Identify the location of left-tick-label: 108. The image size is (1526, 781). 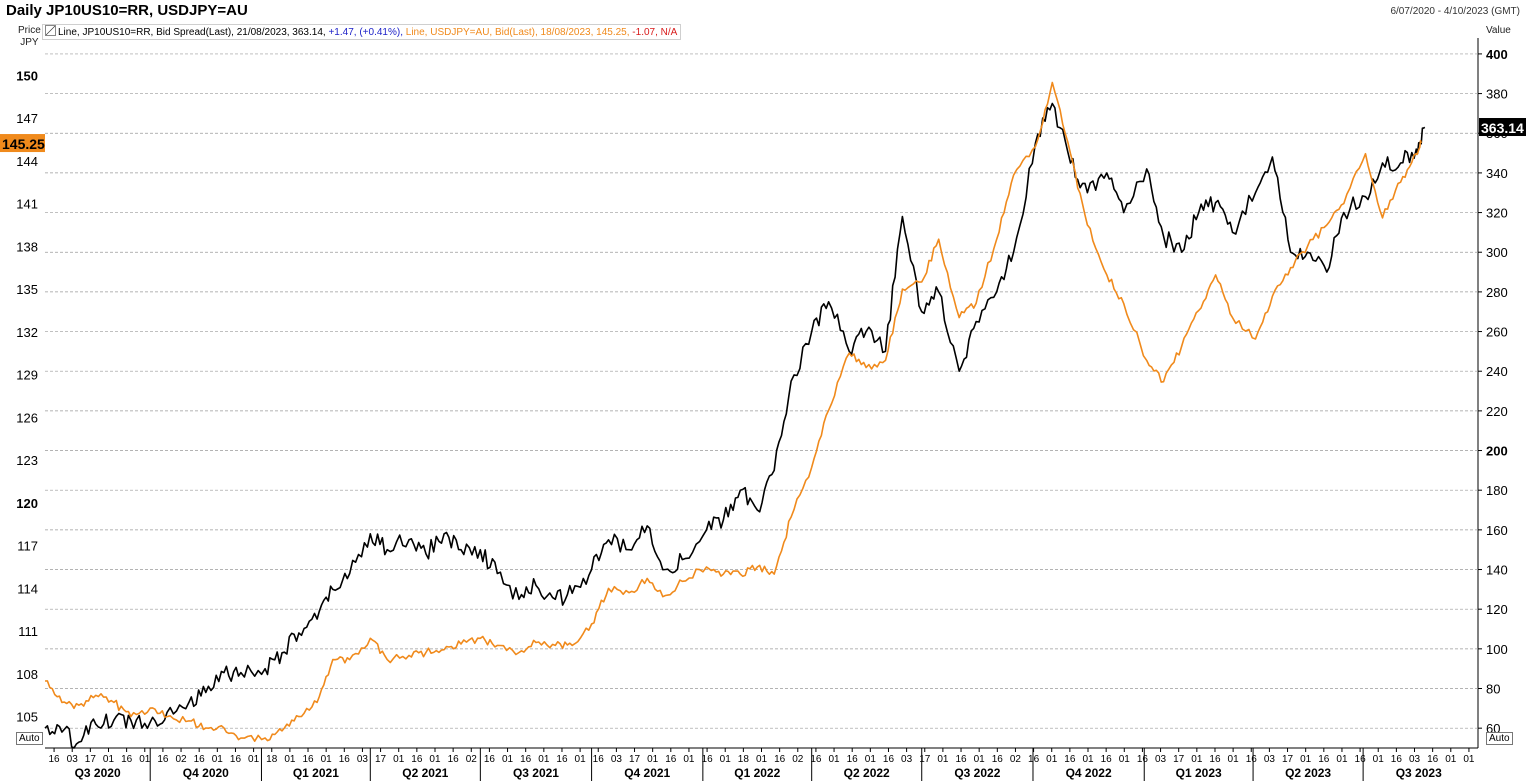
(27, 674).